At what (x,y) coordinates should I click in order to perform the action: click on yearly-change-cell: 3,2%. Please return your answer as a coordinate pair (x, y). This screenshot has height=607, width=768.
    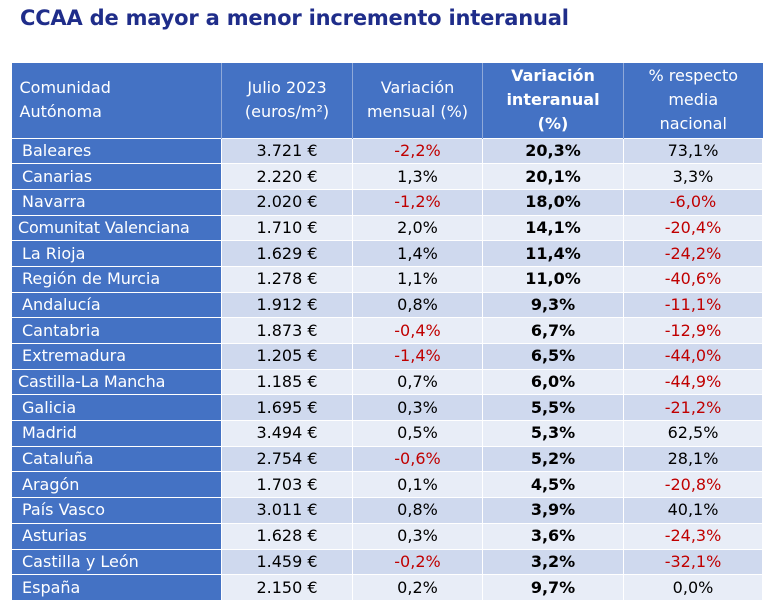
    Looking at the image, I should click on (553, 562).